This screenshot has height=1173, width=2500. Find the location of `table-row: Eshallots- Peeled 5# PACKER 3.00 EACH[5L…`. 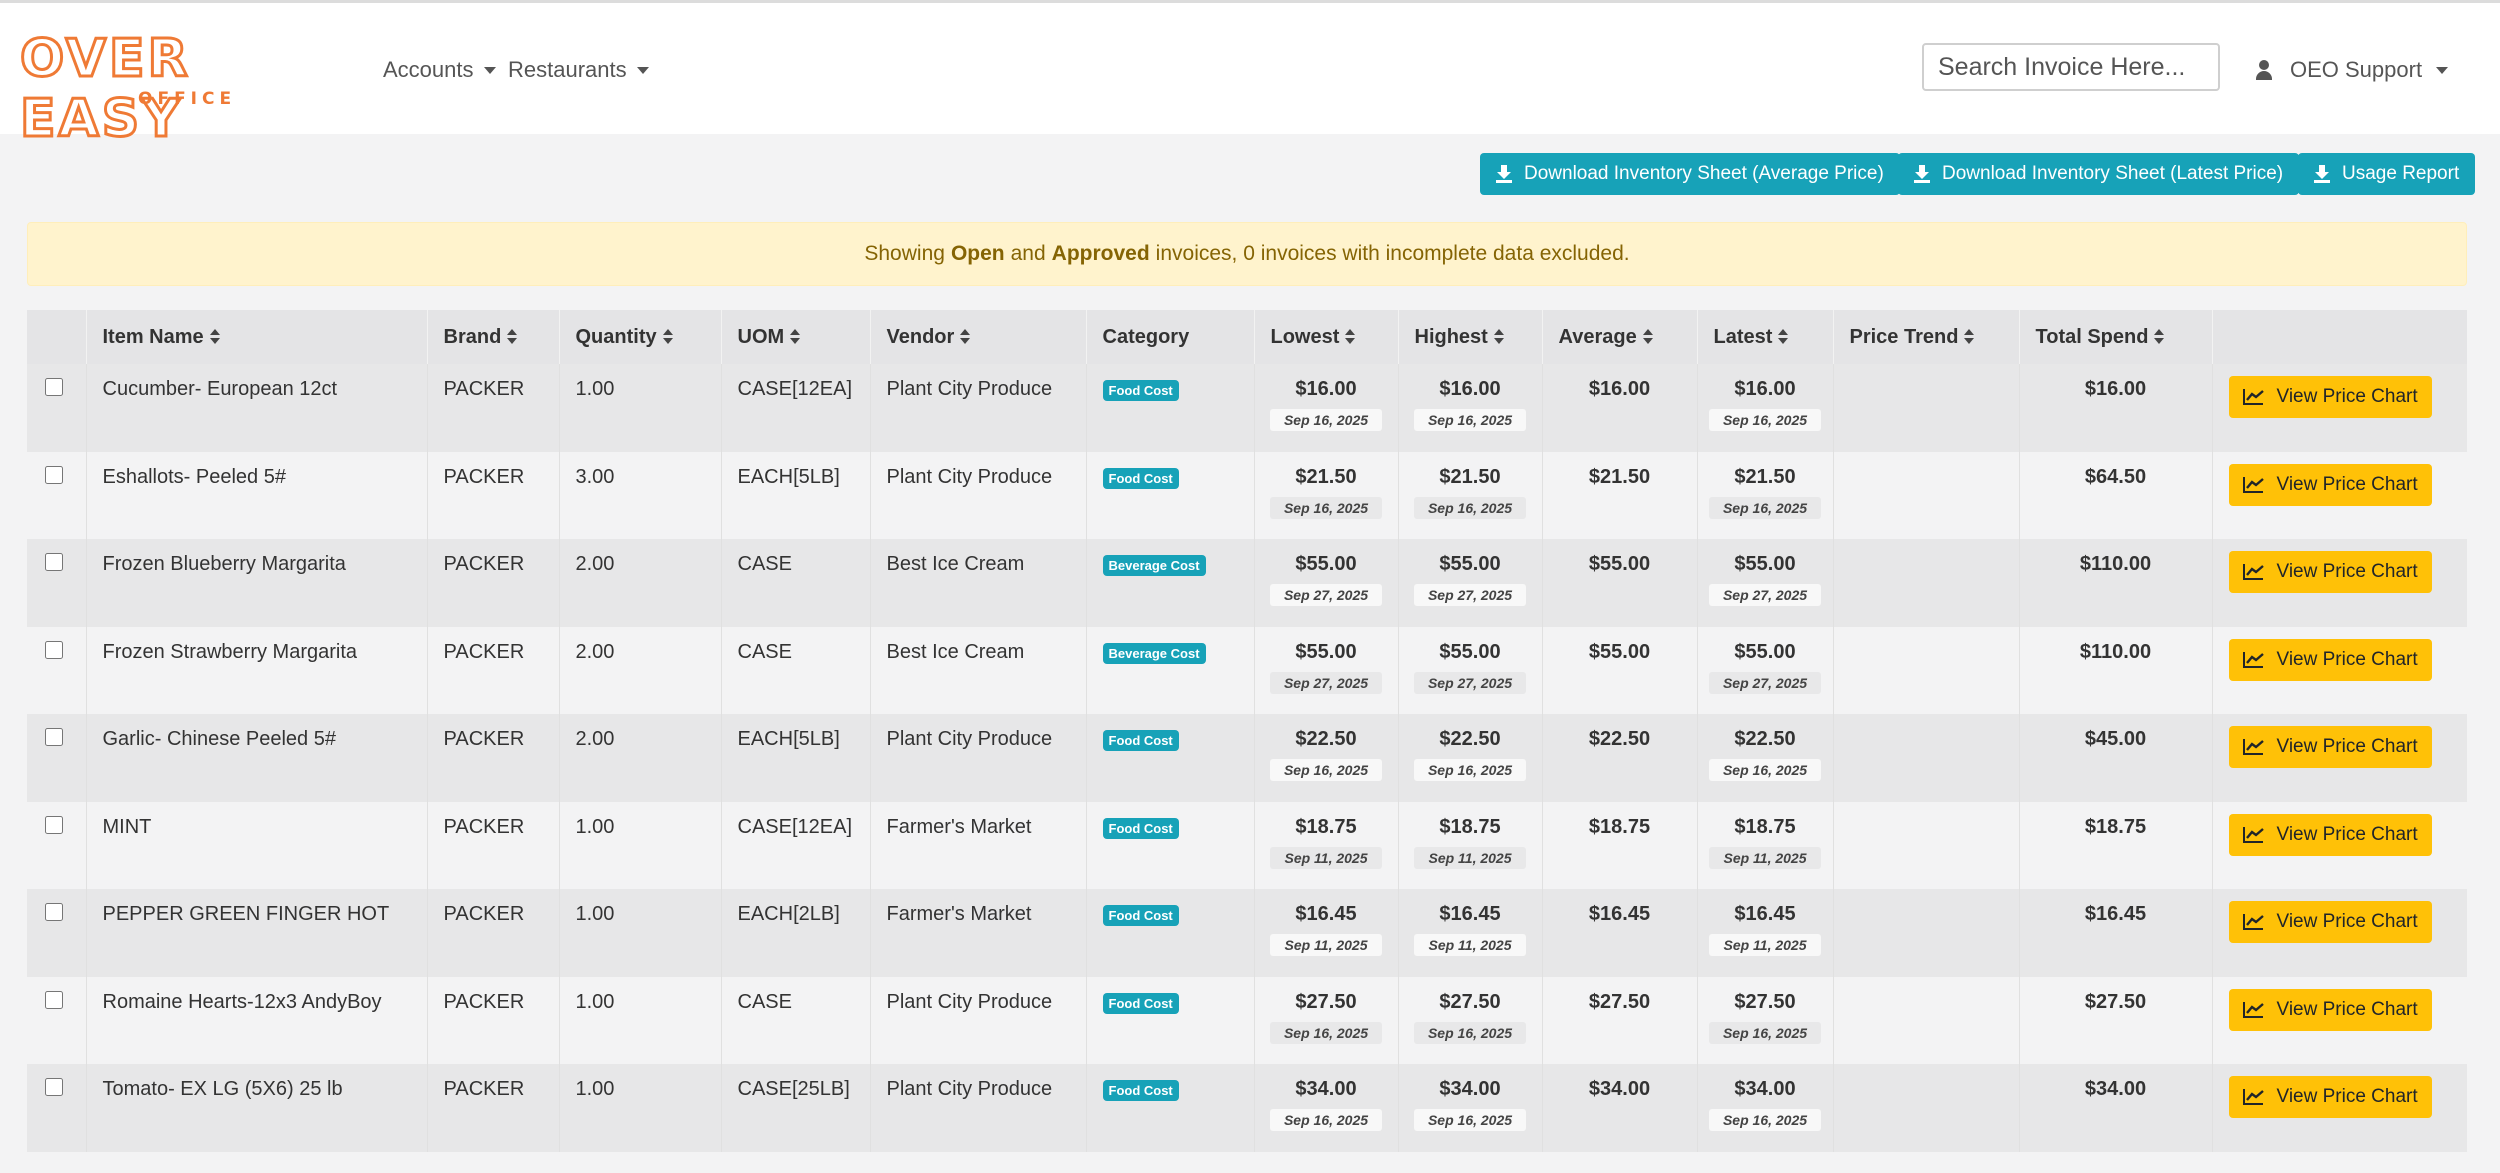

table-row: Eshallots- Peeled 5# PACKER 3.00 EACH[5L… is located at coordinates (1247, 495).